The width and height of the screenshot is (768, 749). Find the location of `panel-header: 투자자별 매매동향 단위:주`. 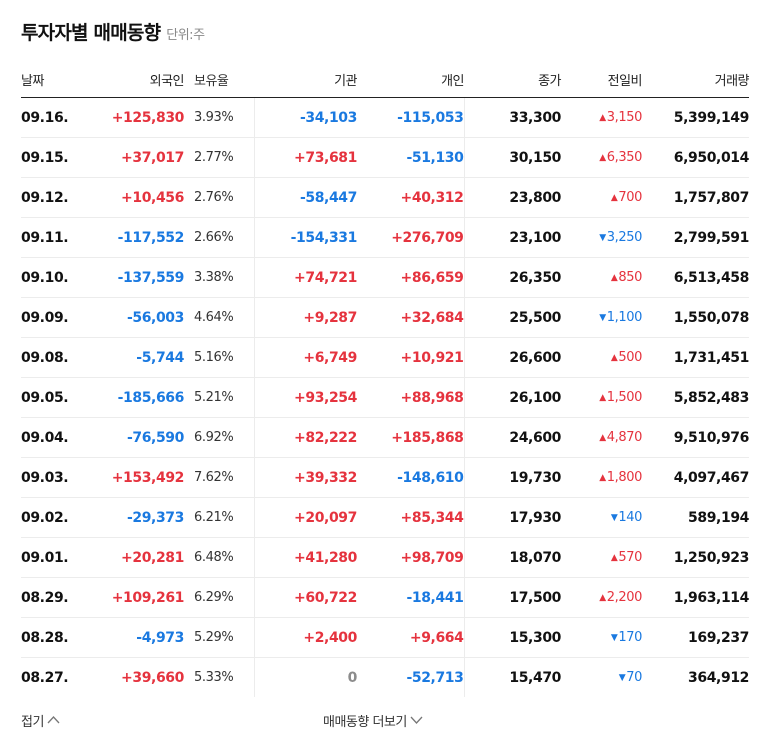

panel-header: 투자자별 매매동향 단위:주 is located at coordinates (113, 31).